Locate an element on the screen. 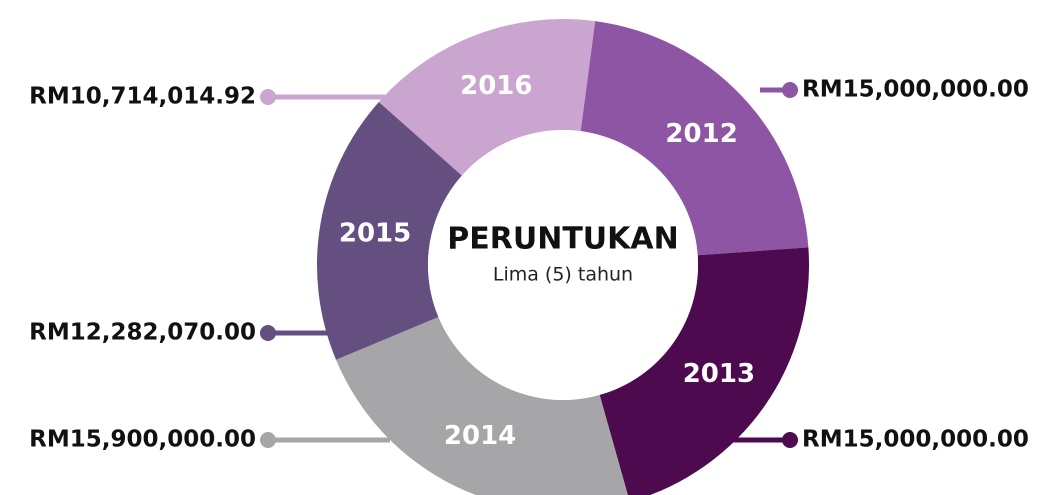 The image size is (1053, 495). value-label: RM10,714,014.92 is located at coordinates (142, 97).